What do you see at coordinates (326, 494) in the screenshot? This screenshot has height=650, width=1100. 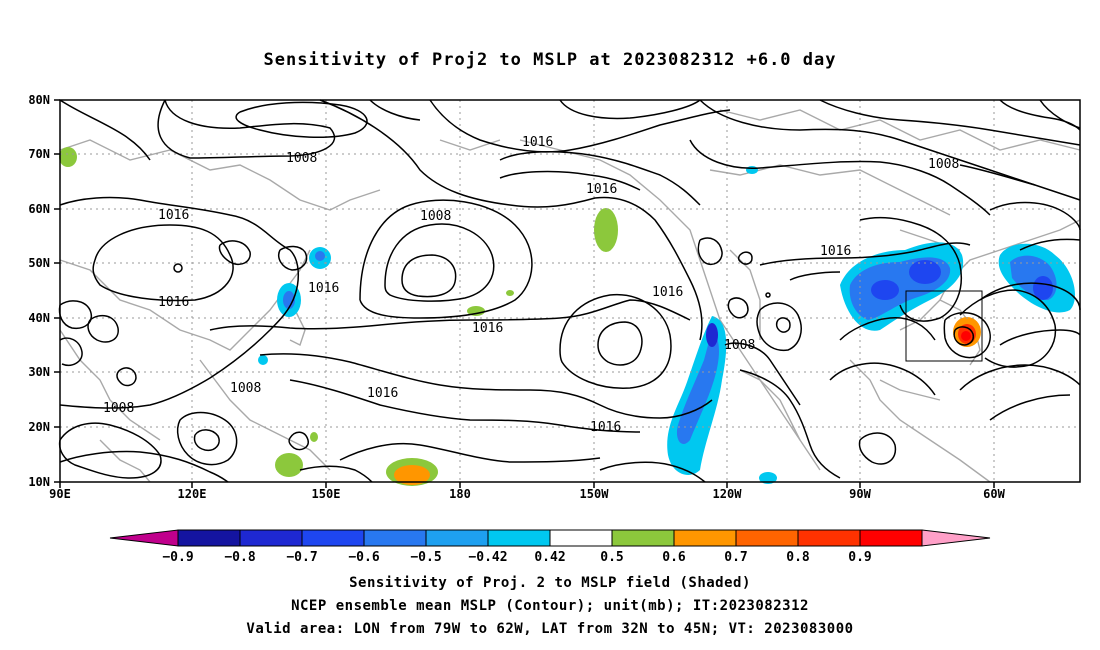 I see `lon-label: 150E` at bounding box center [326, 494].